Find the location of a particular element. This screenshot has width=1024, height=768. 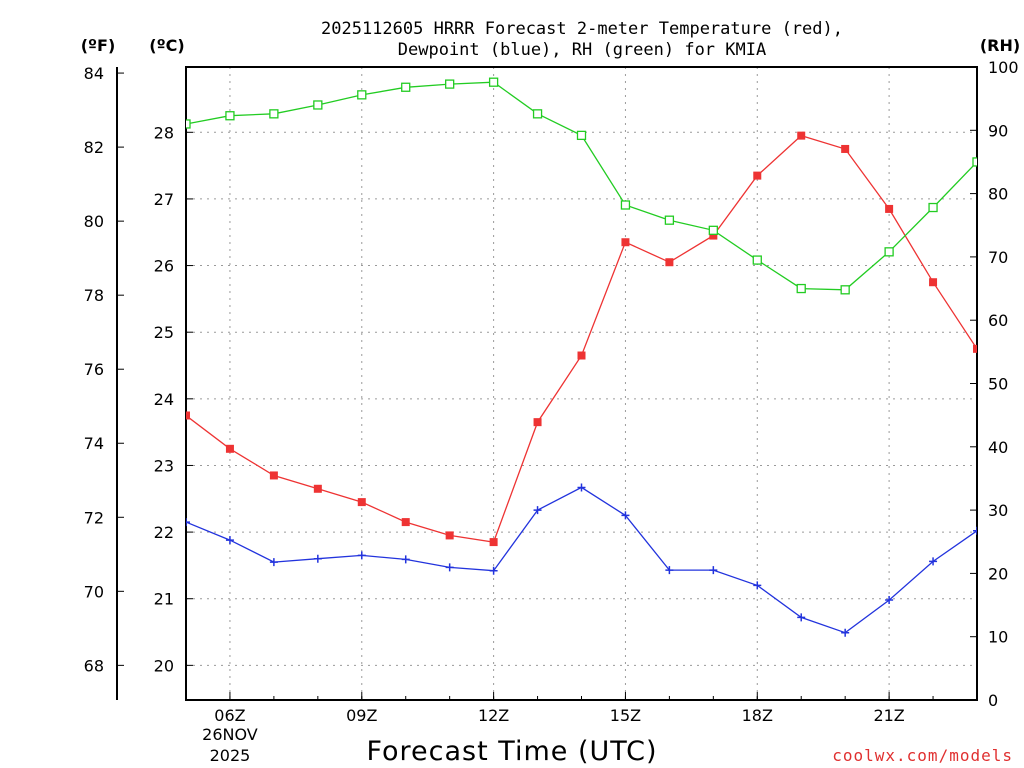

celsius-unit-label: (ºC) is located at coordinates (166, 45).